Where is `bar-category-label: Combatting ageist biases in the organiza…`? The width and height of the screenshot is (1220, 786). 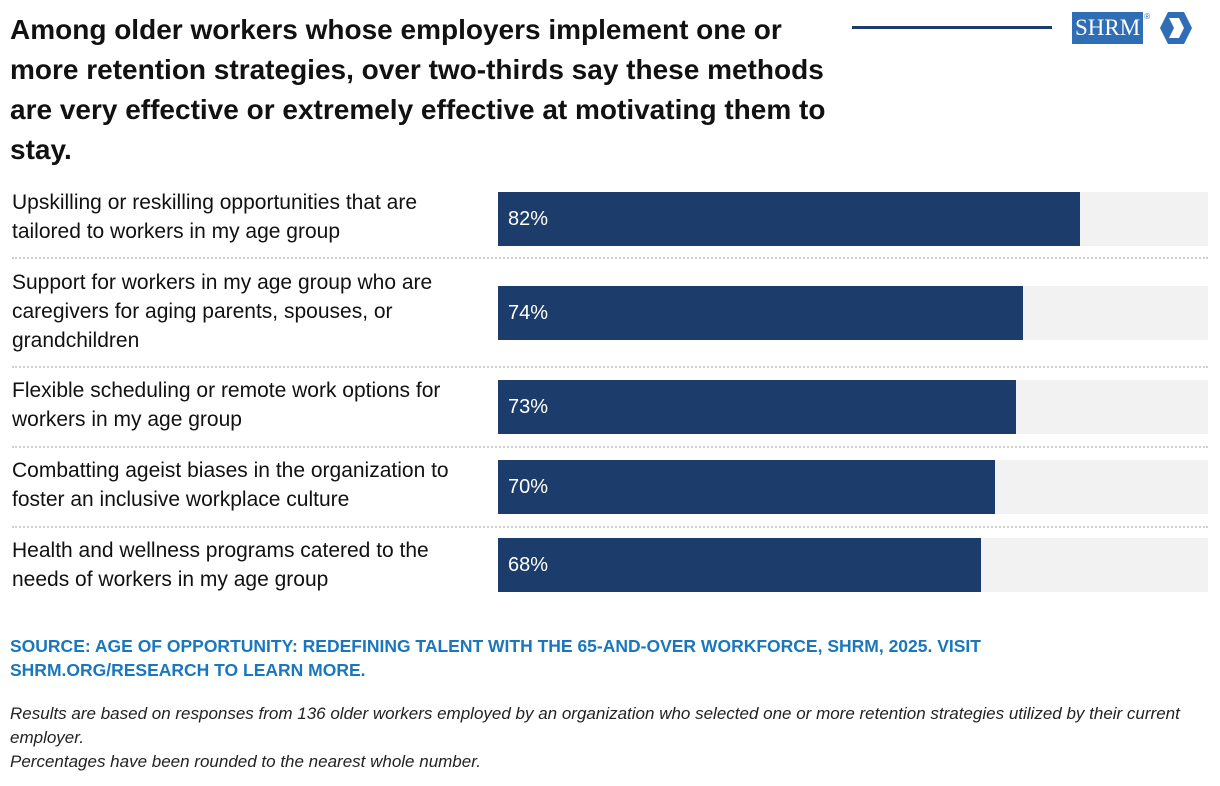 bar-category-label: Combatting ageist biases in the organiza… is located at coordinates (230, 485).